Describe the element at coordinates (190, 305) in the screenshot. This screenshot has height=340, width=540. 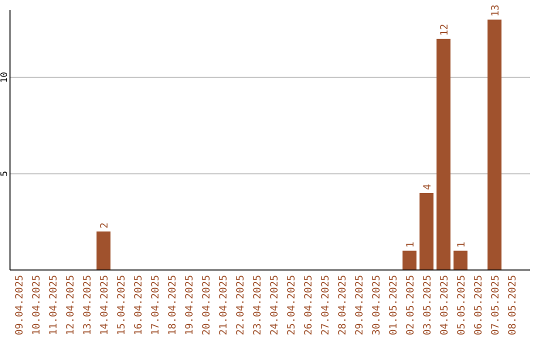
I see `x-tick-label: 19.04.2025` at that location.